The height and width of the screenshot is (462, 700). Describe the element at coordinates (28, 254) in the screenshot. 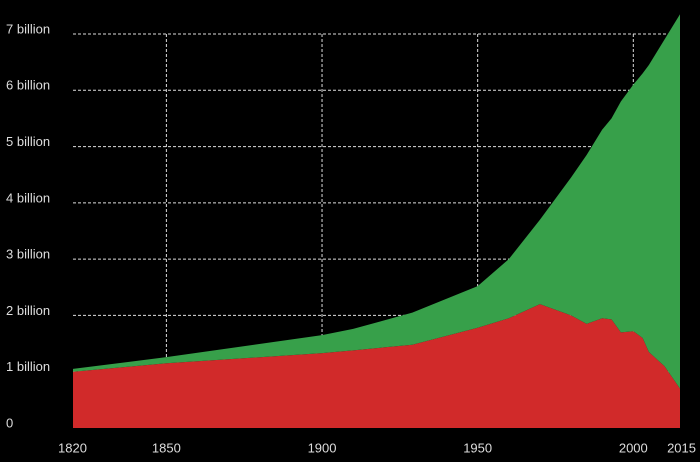

I see `y-tick-label: 3 billion` at that location.